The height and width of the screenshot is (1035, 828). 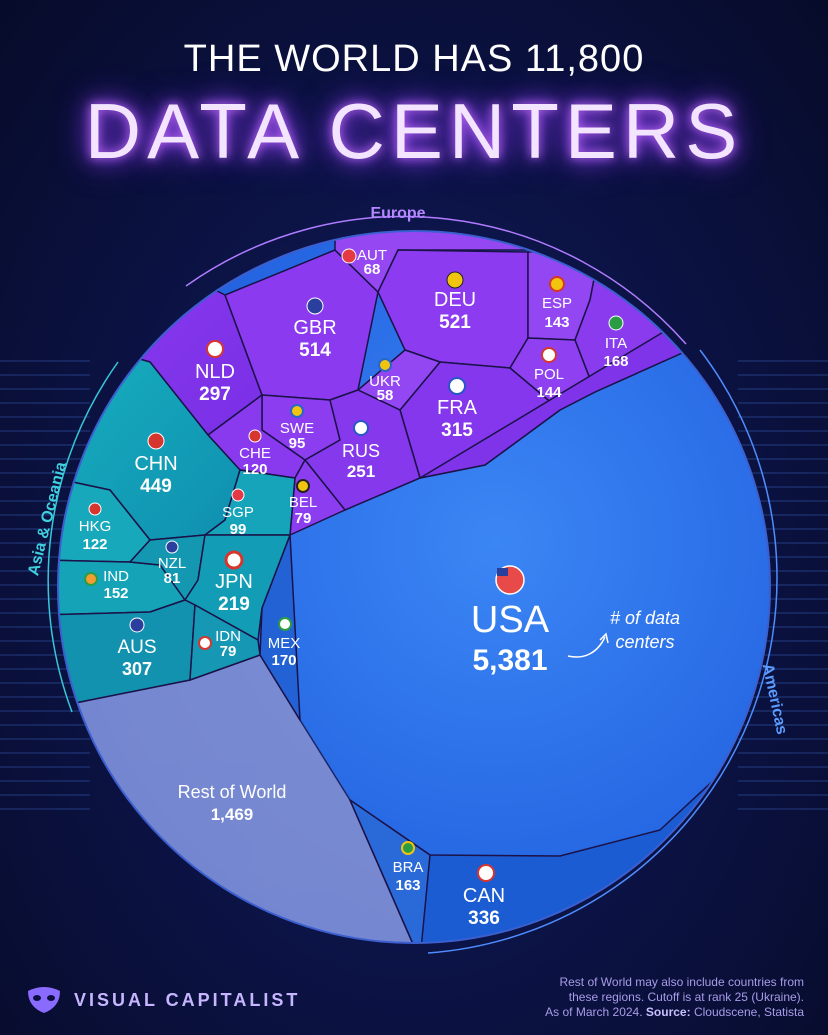 I want to click on flag-nzl-icon, so click(x=172, y=547).